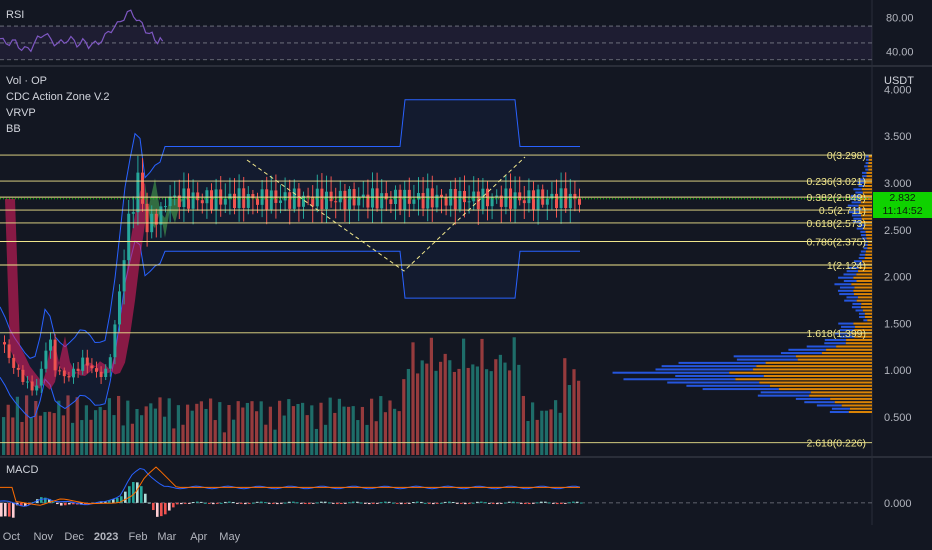  Describe the element at coordinates (898, 231) in the screenshot. I see `price-tick-label: 2.500` at that location.